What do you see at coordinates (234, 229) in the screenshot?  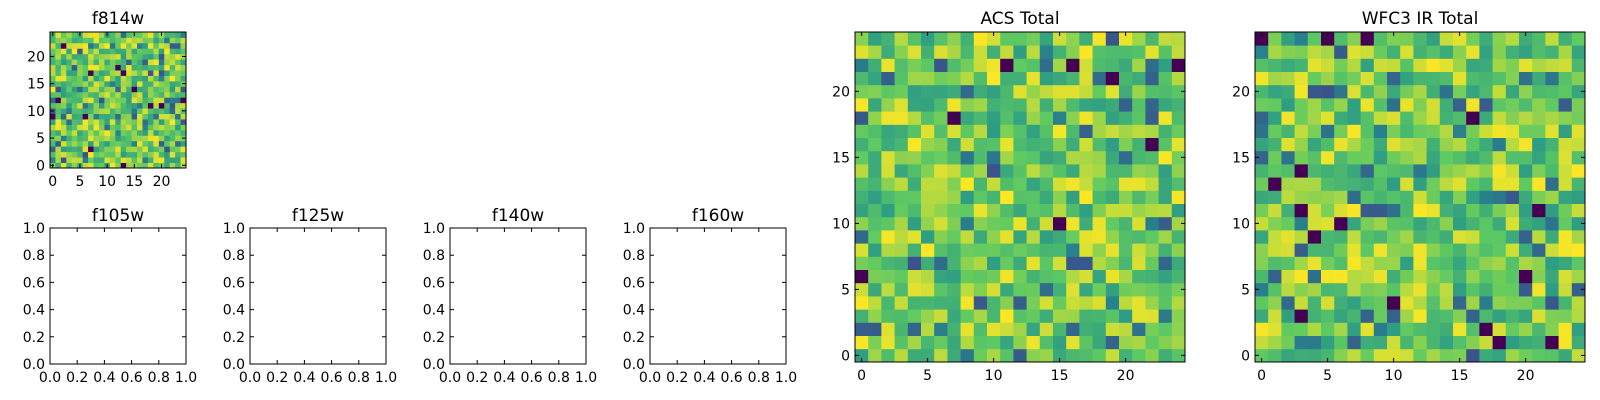 I see `y-tick-label: 1.0` at bounding box center [234, 229].